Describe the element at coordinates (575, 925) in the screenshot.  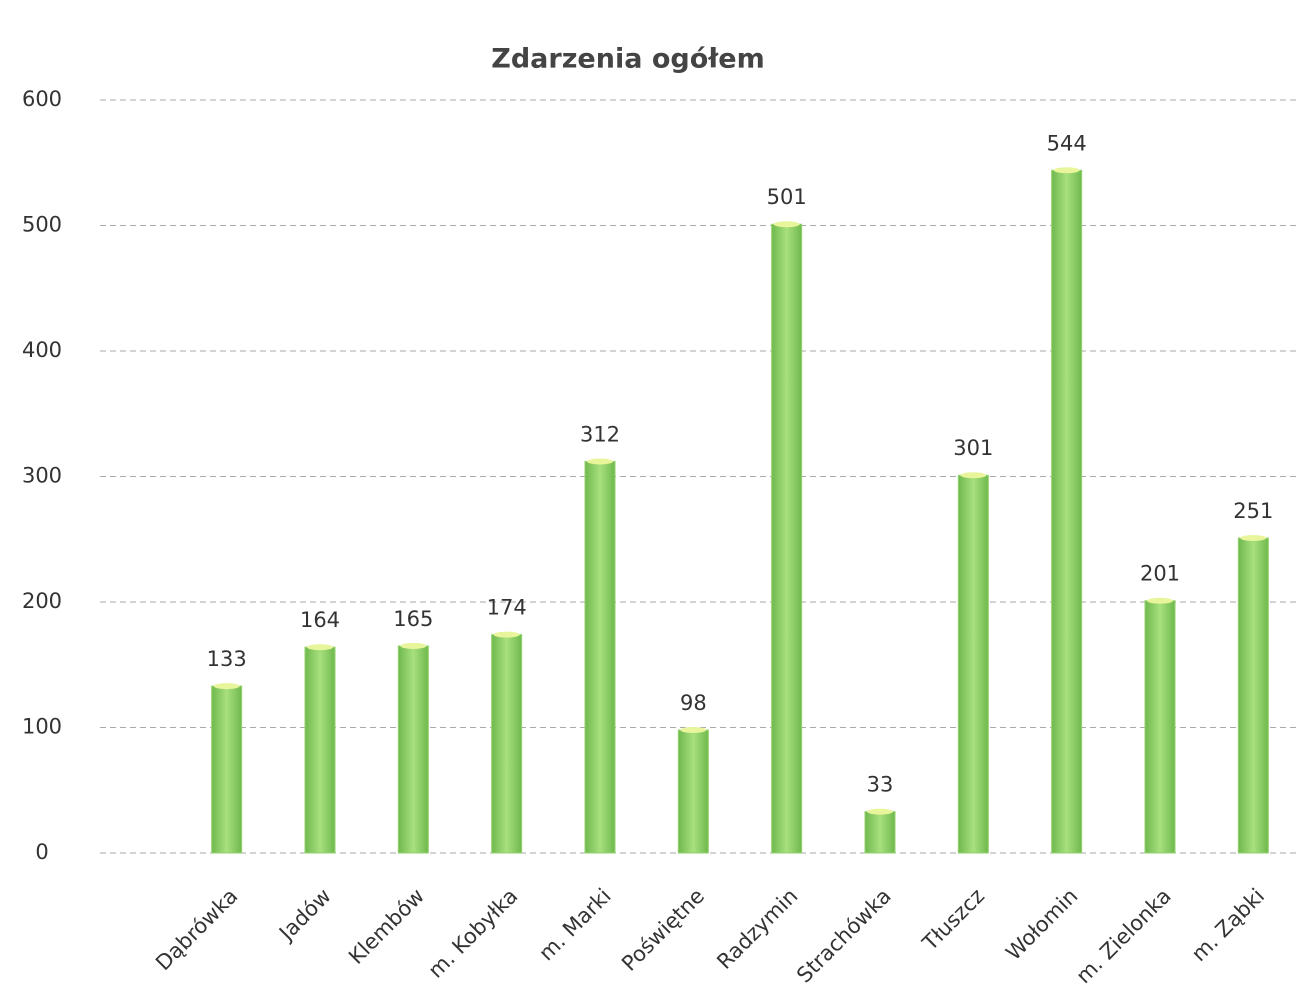
I see `x-tick-label: m. Marki` at that location.